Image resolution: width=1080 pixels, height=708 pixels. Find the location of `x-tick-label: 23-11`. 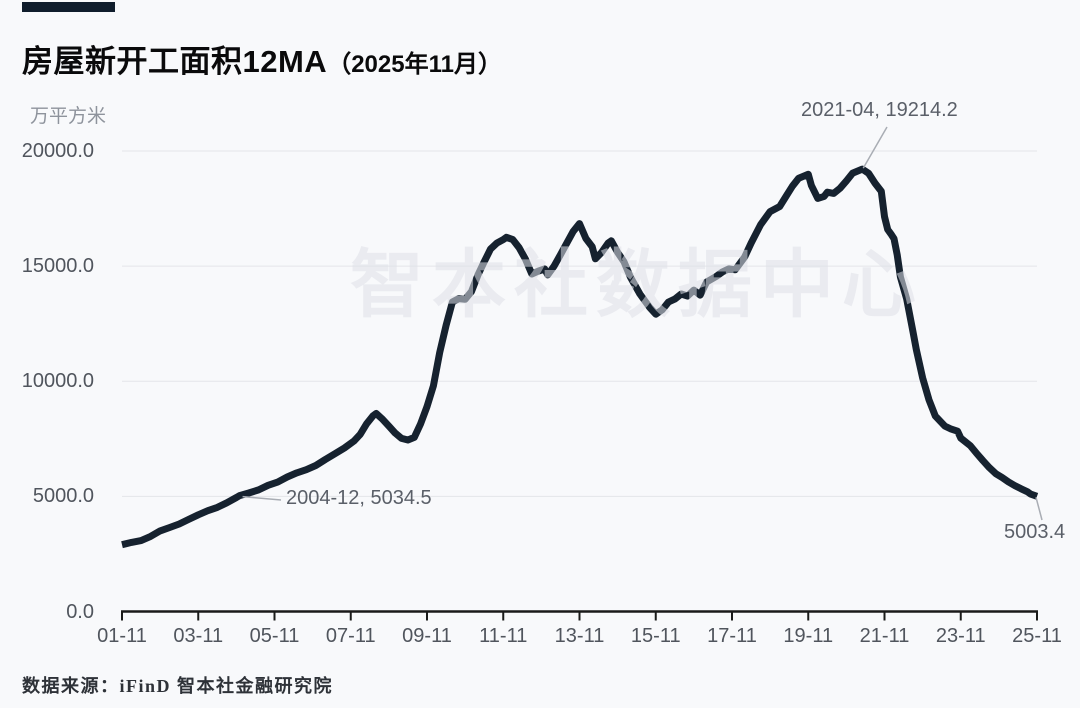

x-tick-label: 23-11 is located at coordinates (960, 636).